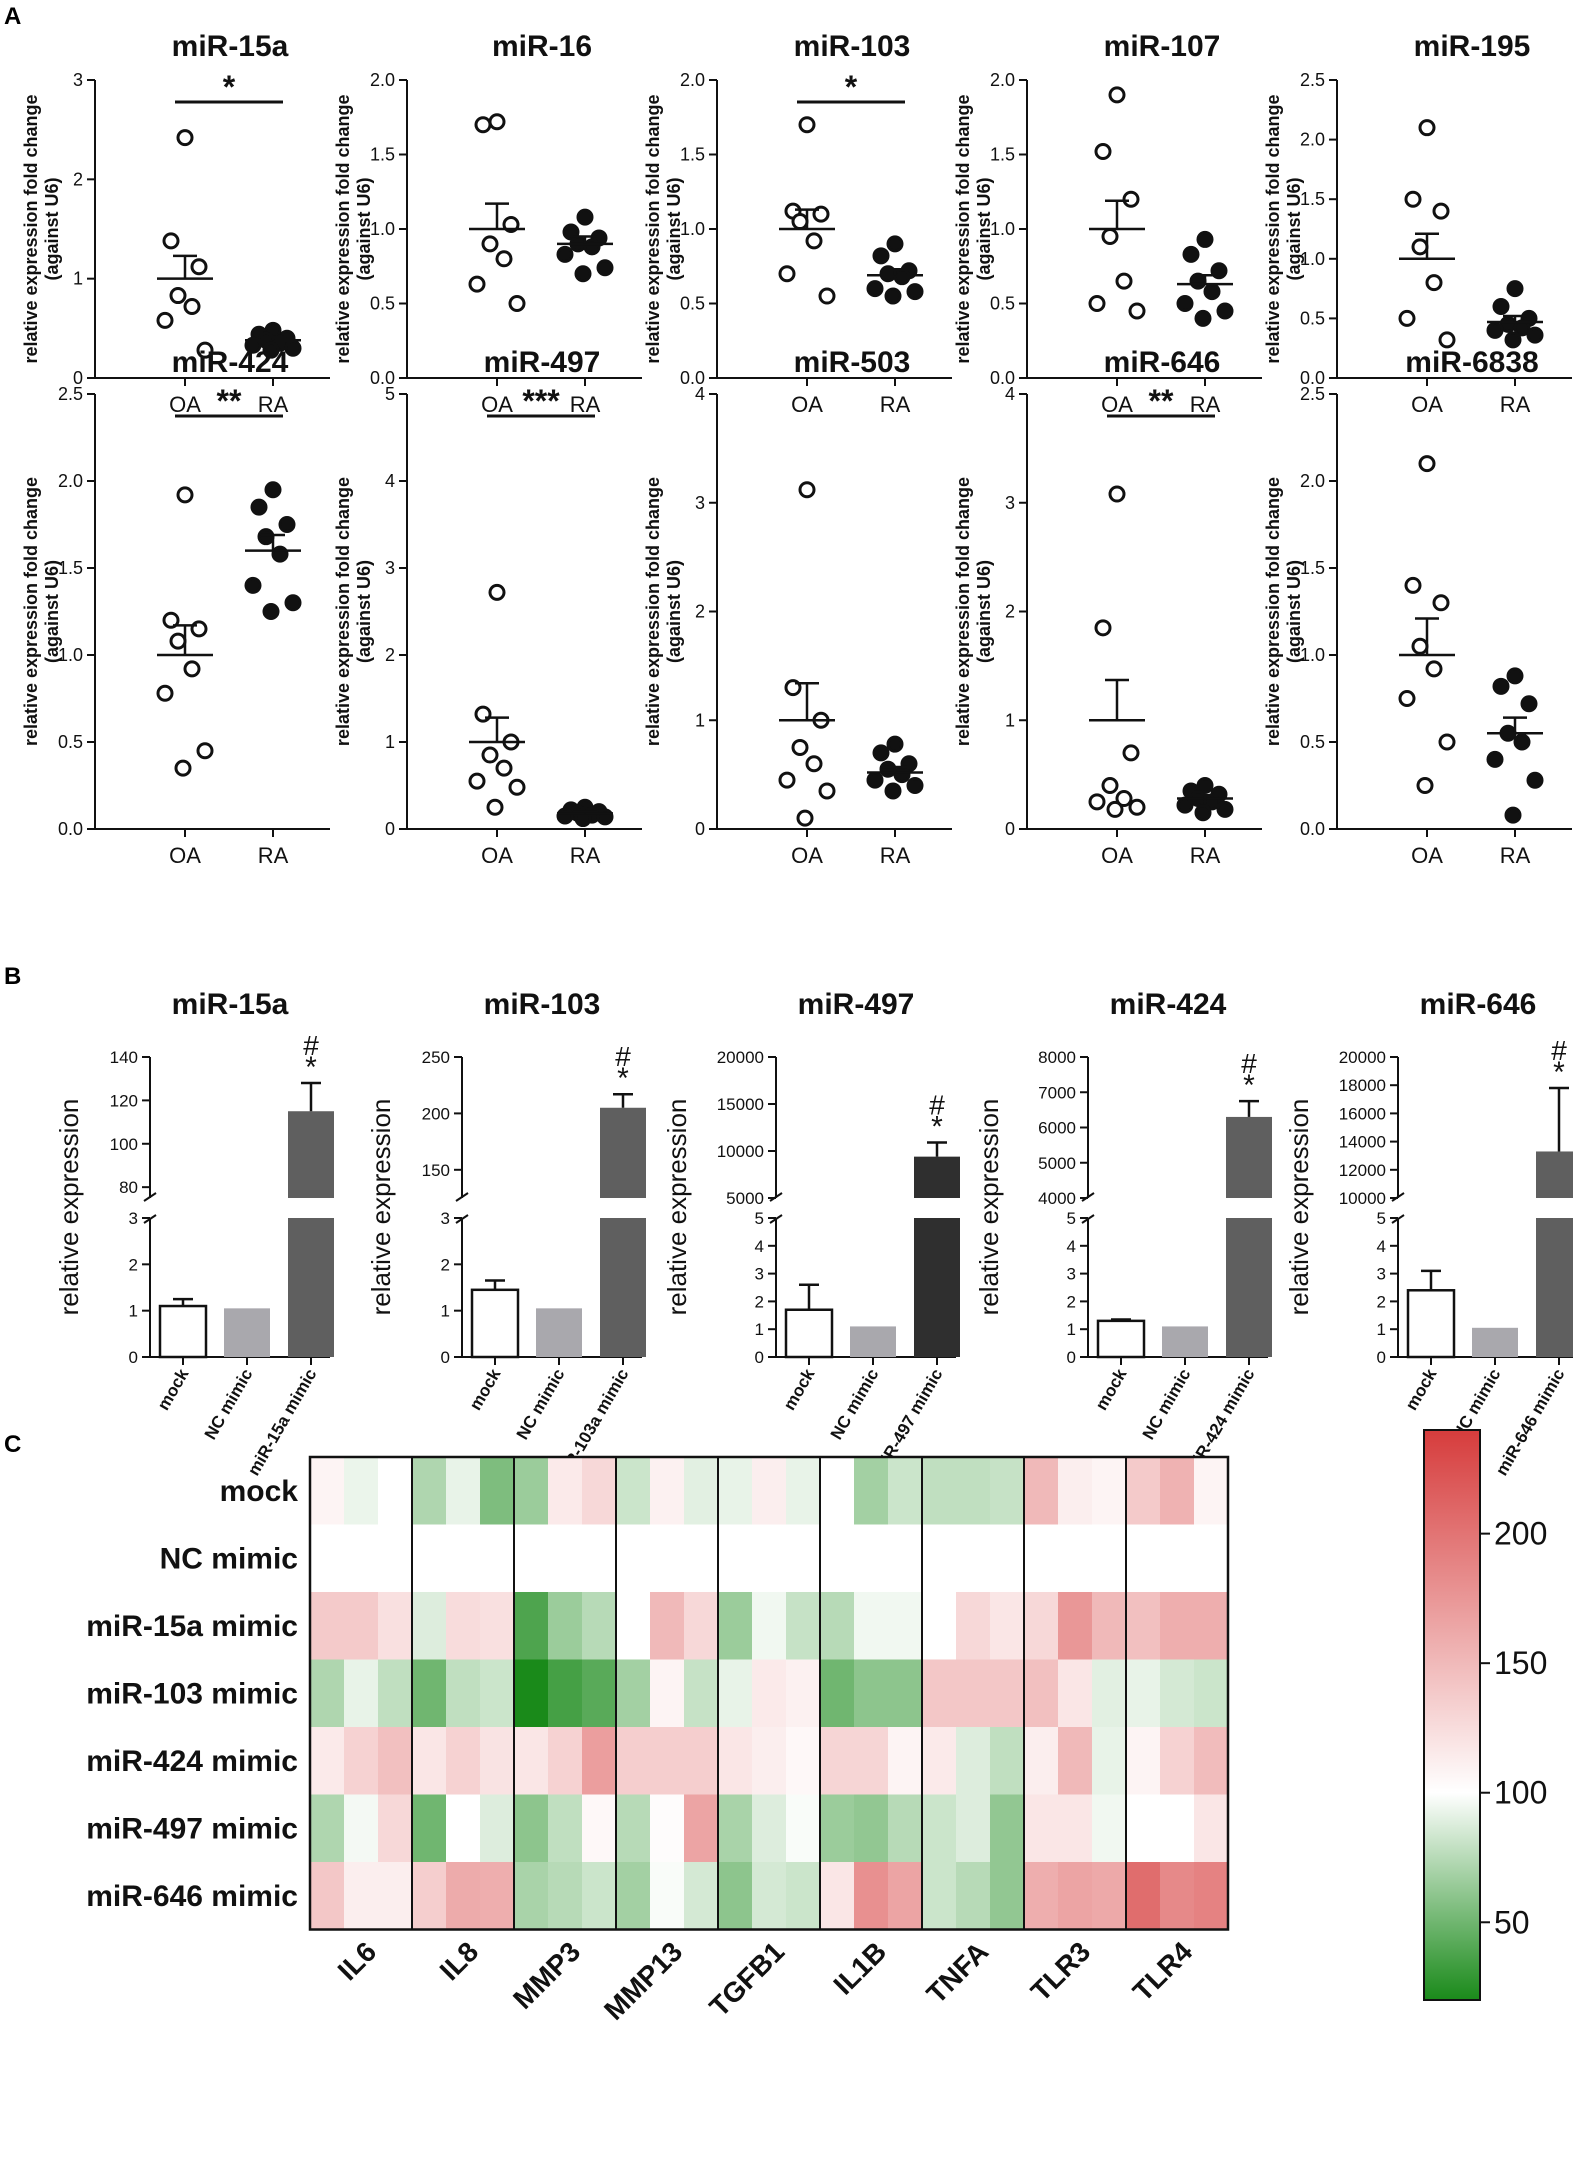  What do you see at coordinates (1478, 1004) in the screenshot?
I see `chart-title: miR-646` at bounding box center [1478, 1004].